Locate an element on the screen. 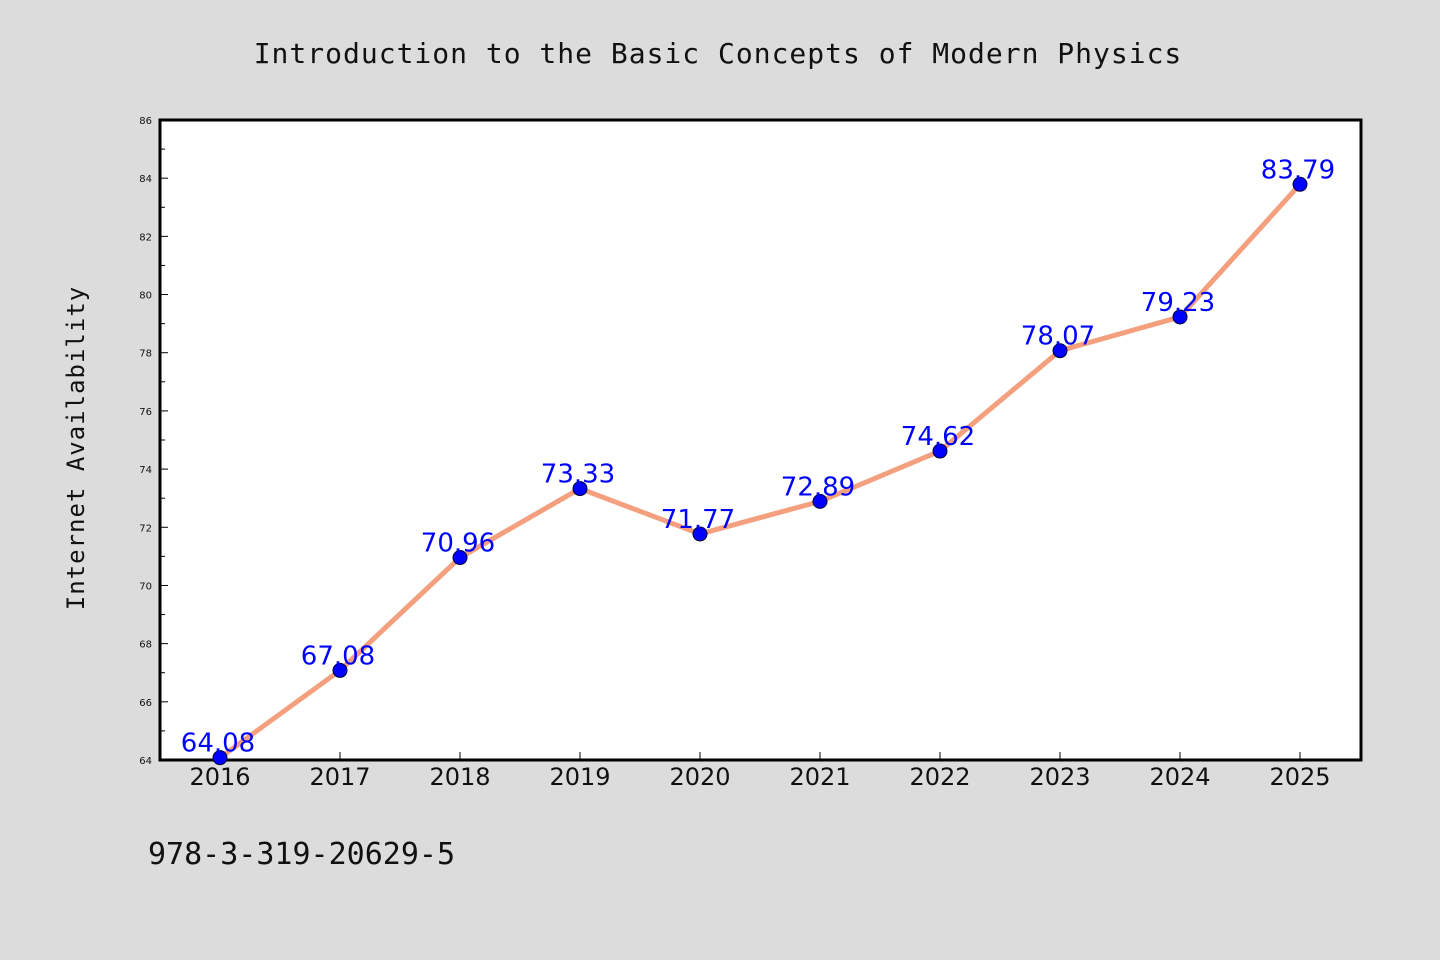 This screenshot has height=960, width=1440. data-label: 73.33 is located at coordinates (578, 475).